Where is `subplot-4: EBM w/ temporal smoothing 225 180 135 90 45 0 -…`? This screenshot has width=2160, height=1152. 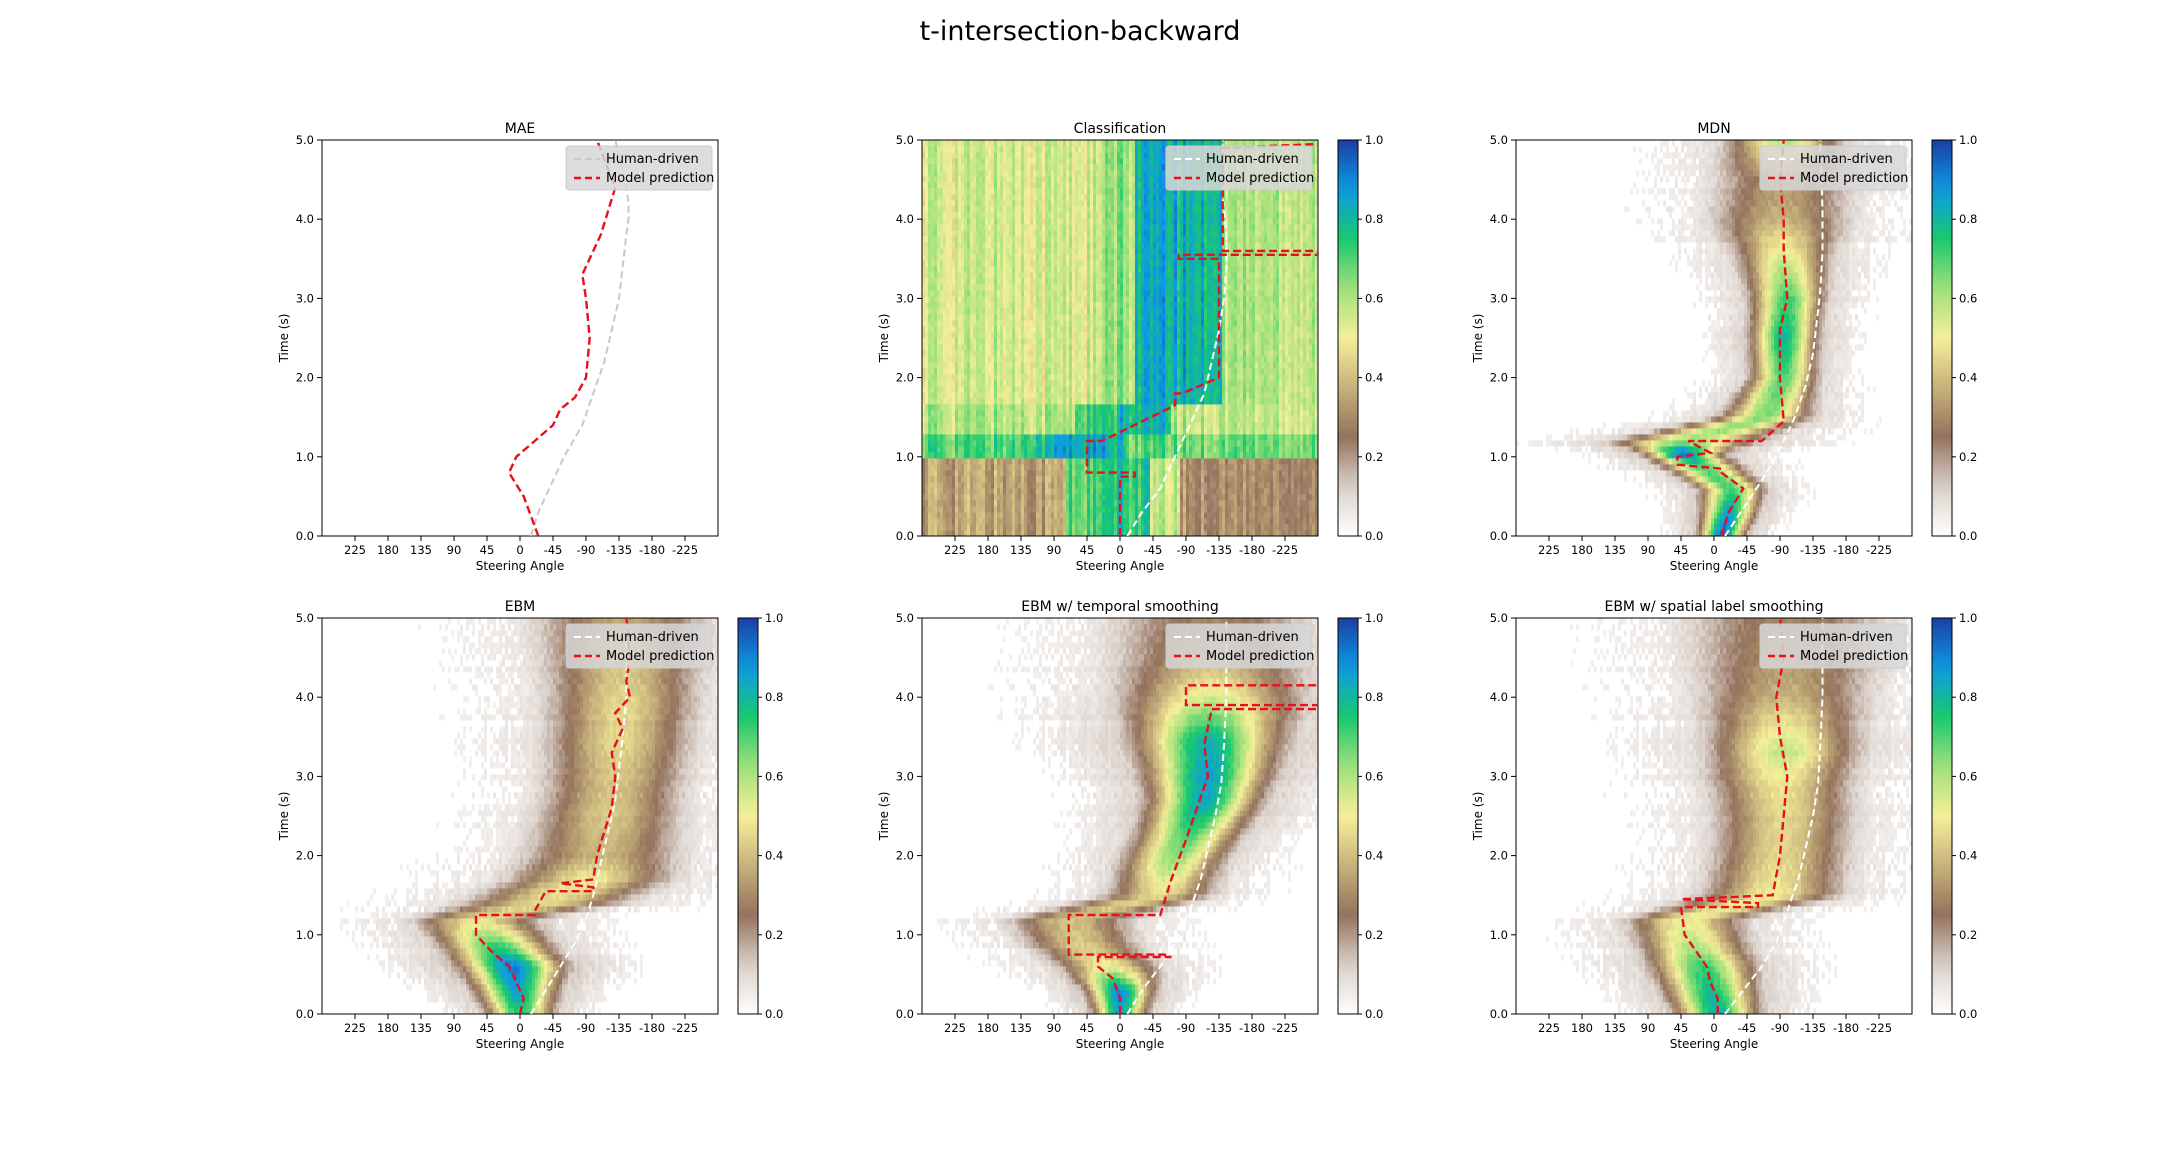 subplot-4: EBM w/ temporal smoothing 225 180 135 90 45 0 -… is located at coordinates (1130, 825).